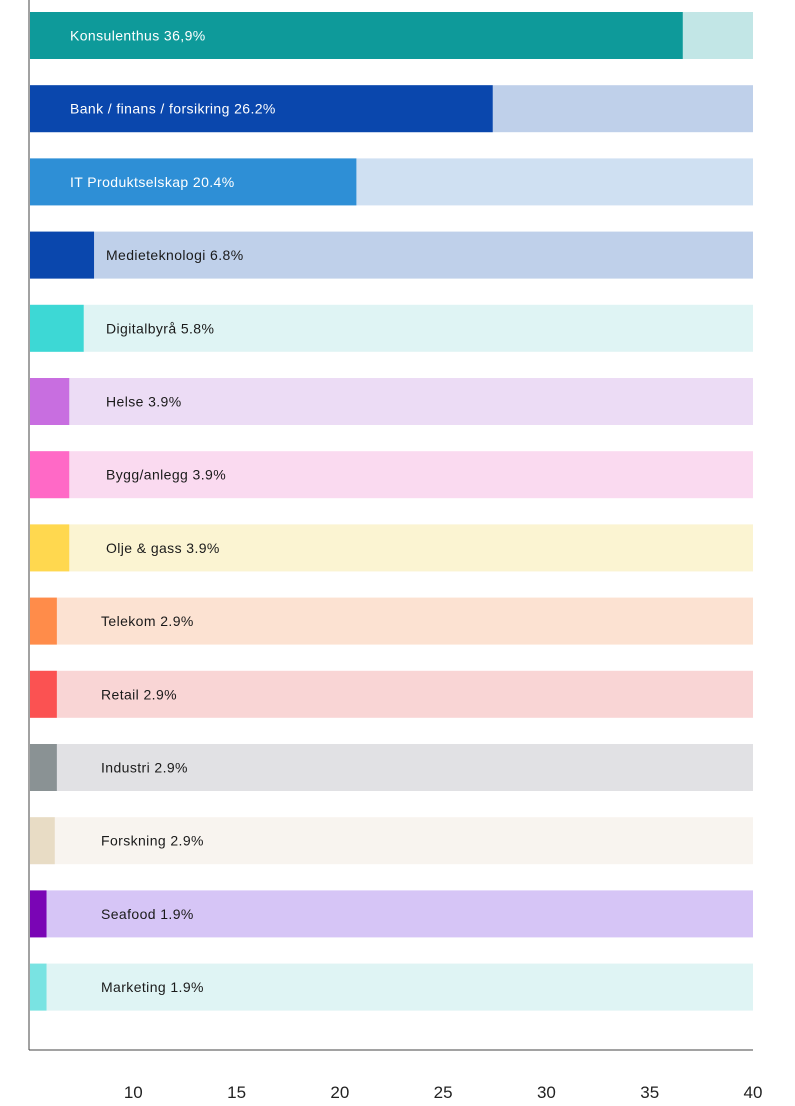  What do you see at coordinates (144, 768) in the screenshot?
I see `bar-label: Industri 2.9%` at bounding box center [144, 768].